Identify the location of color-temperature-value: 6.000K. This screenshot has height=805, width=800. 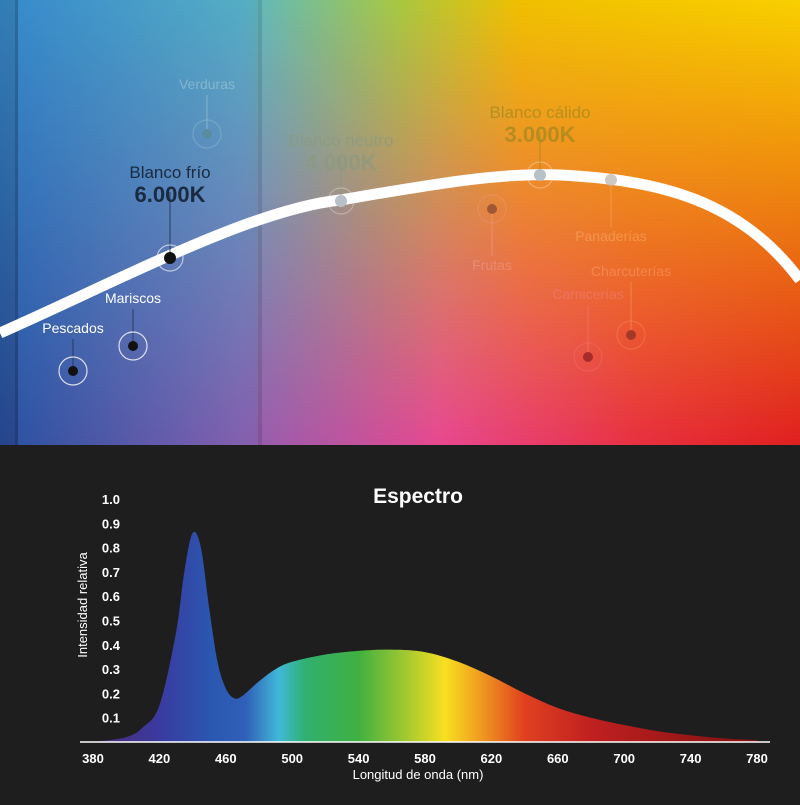
(170, 194).